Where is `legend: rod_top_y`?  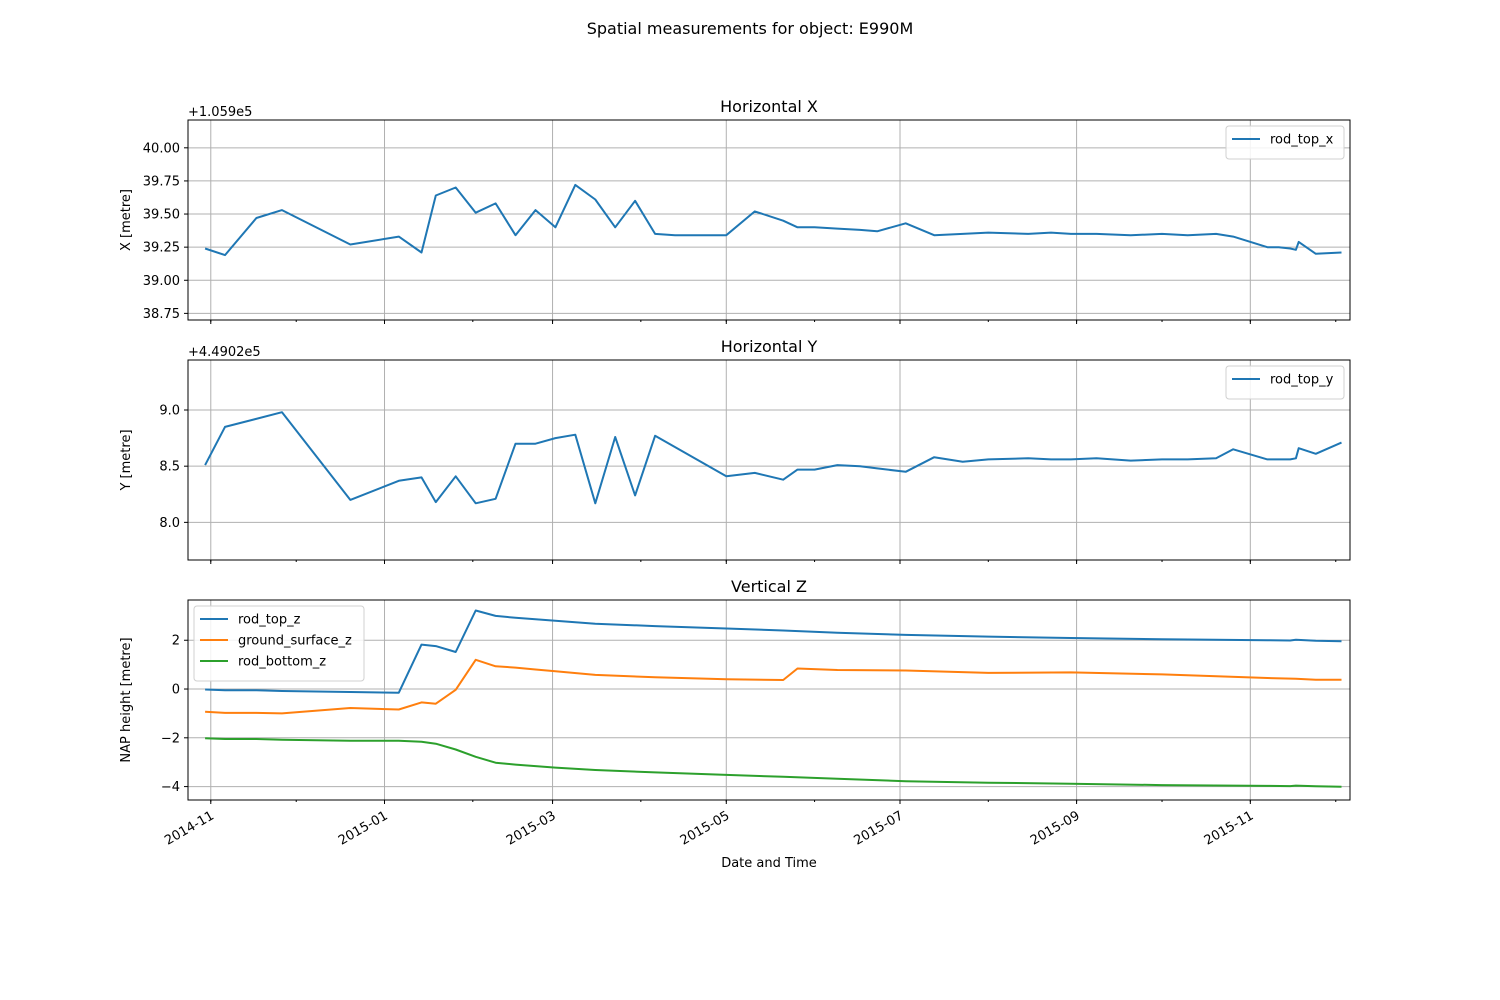 legend: rod_top_y is located at coordinates (1285, 382).